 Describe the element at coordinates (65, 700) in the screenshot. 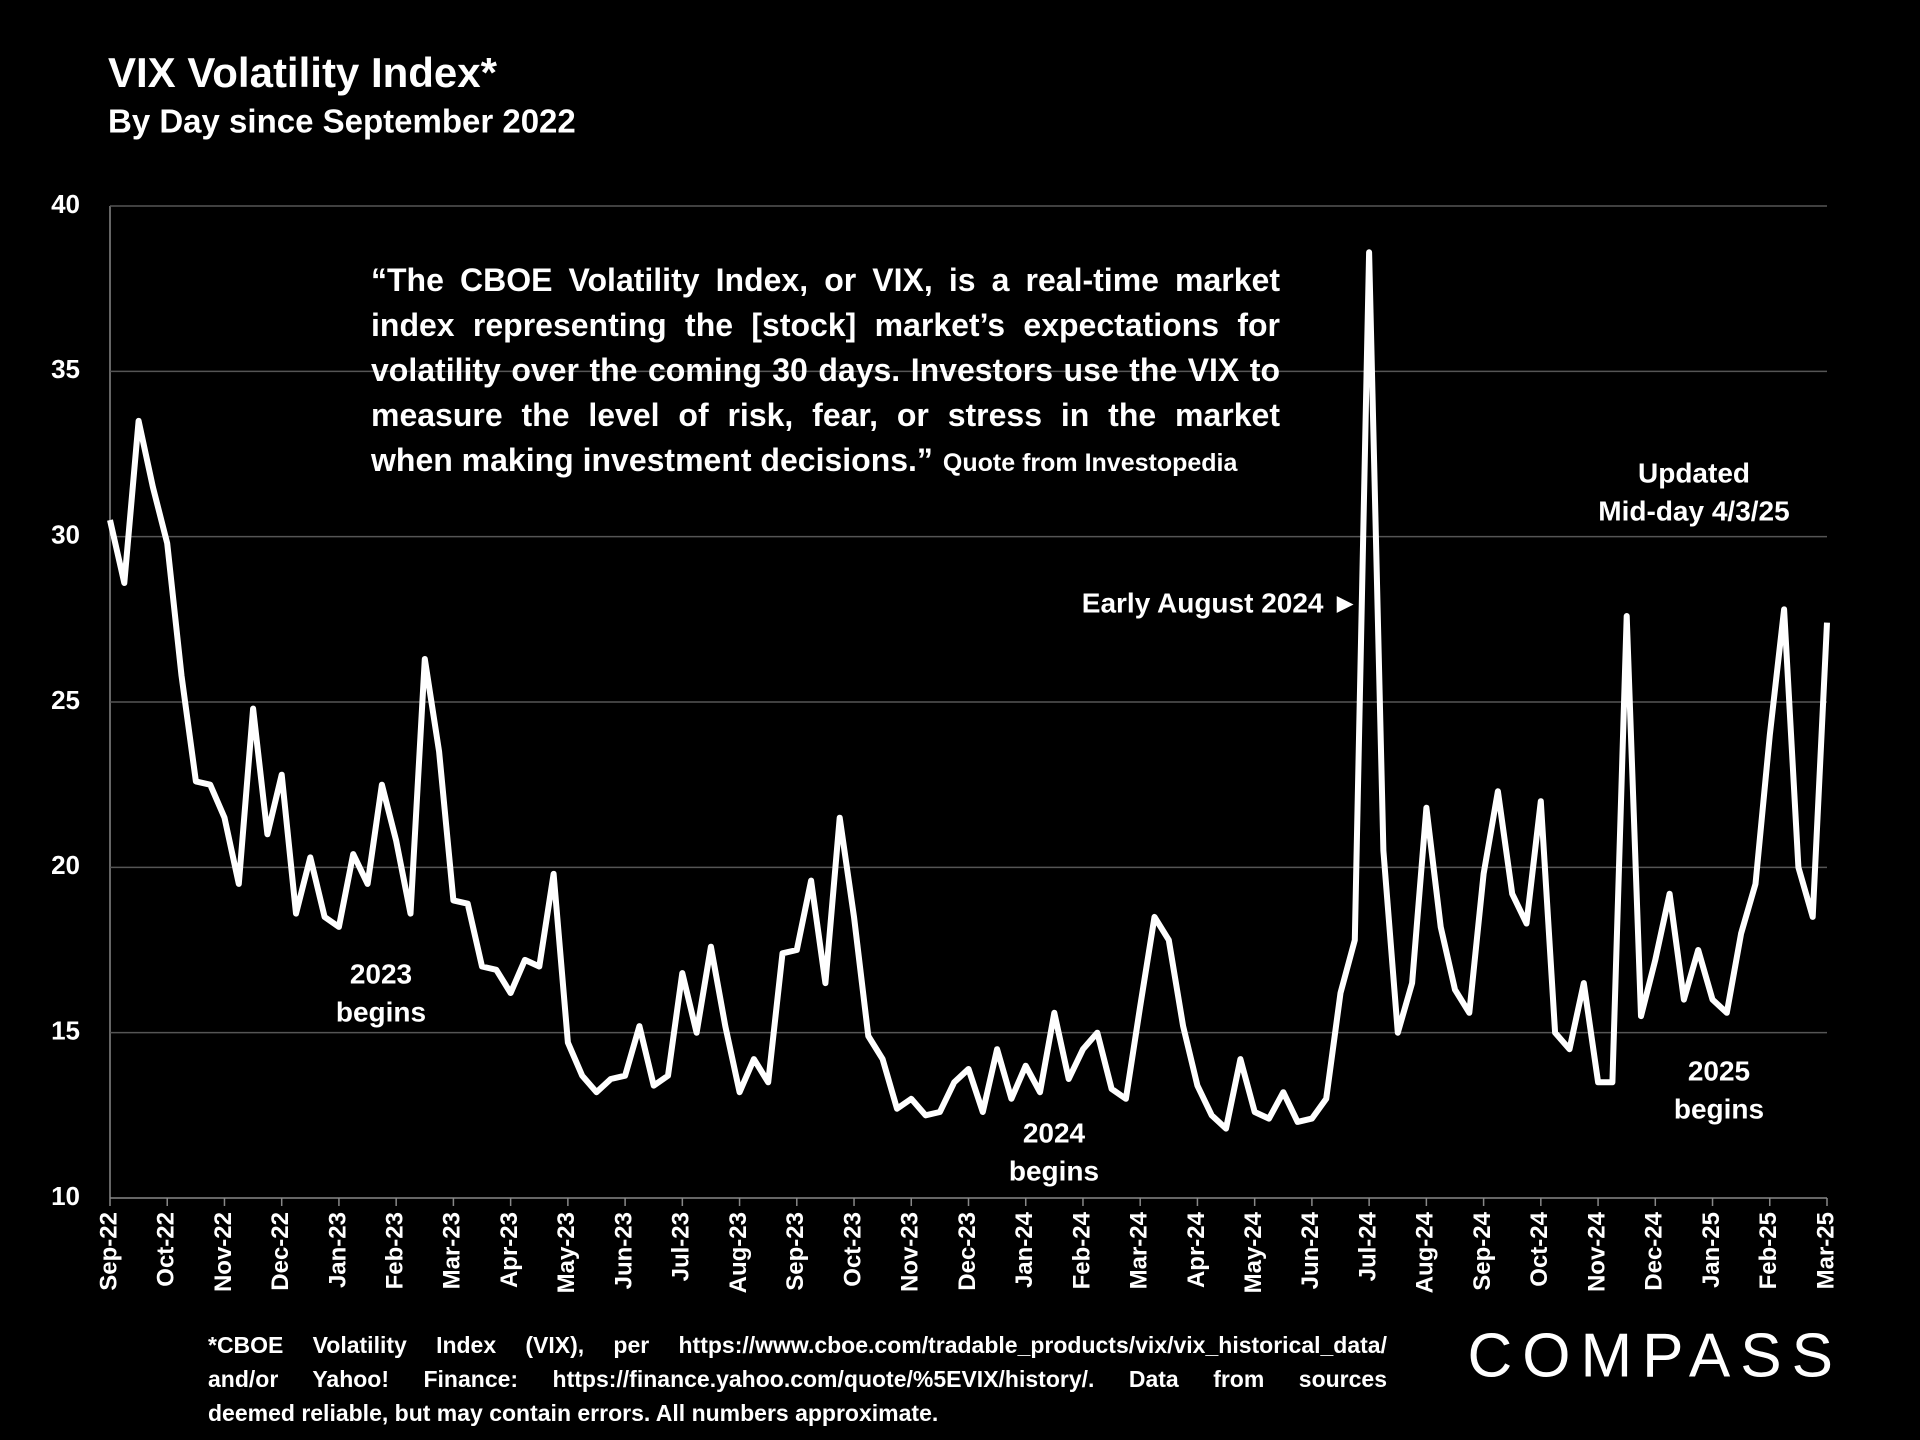

I see `y-tick-label: 25` at that location.